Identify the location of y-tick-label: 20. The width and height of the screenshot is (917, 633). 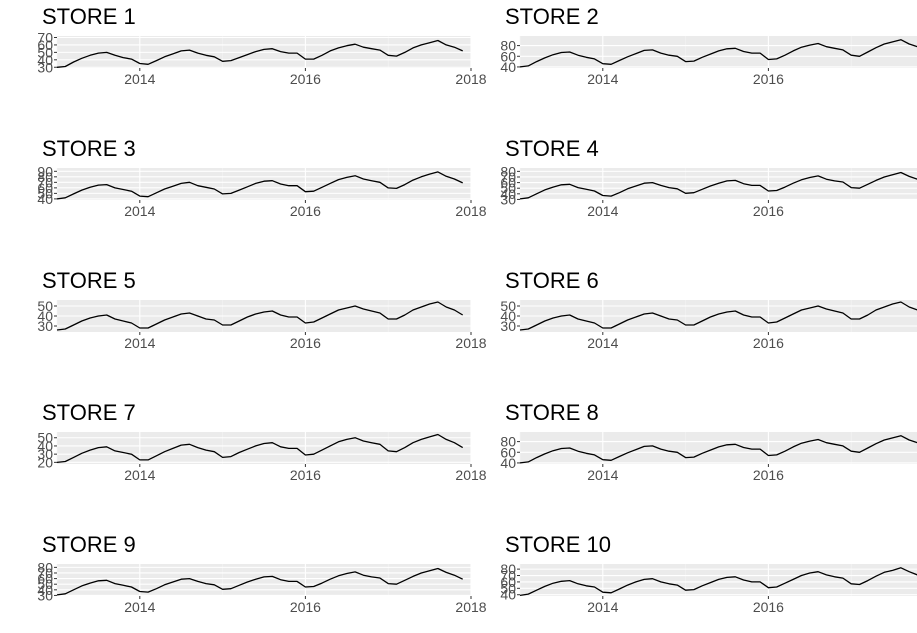
(45, 462).